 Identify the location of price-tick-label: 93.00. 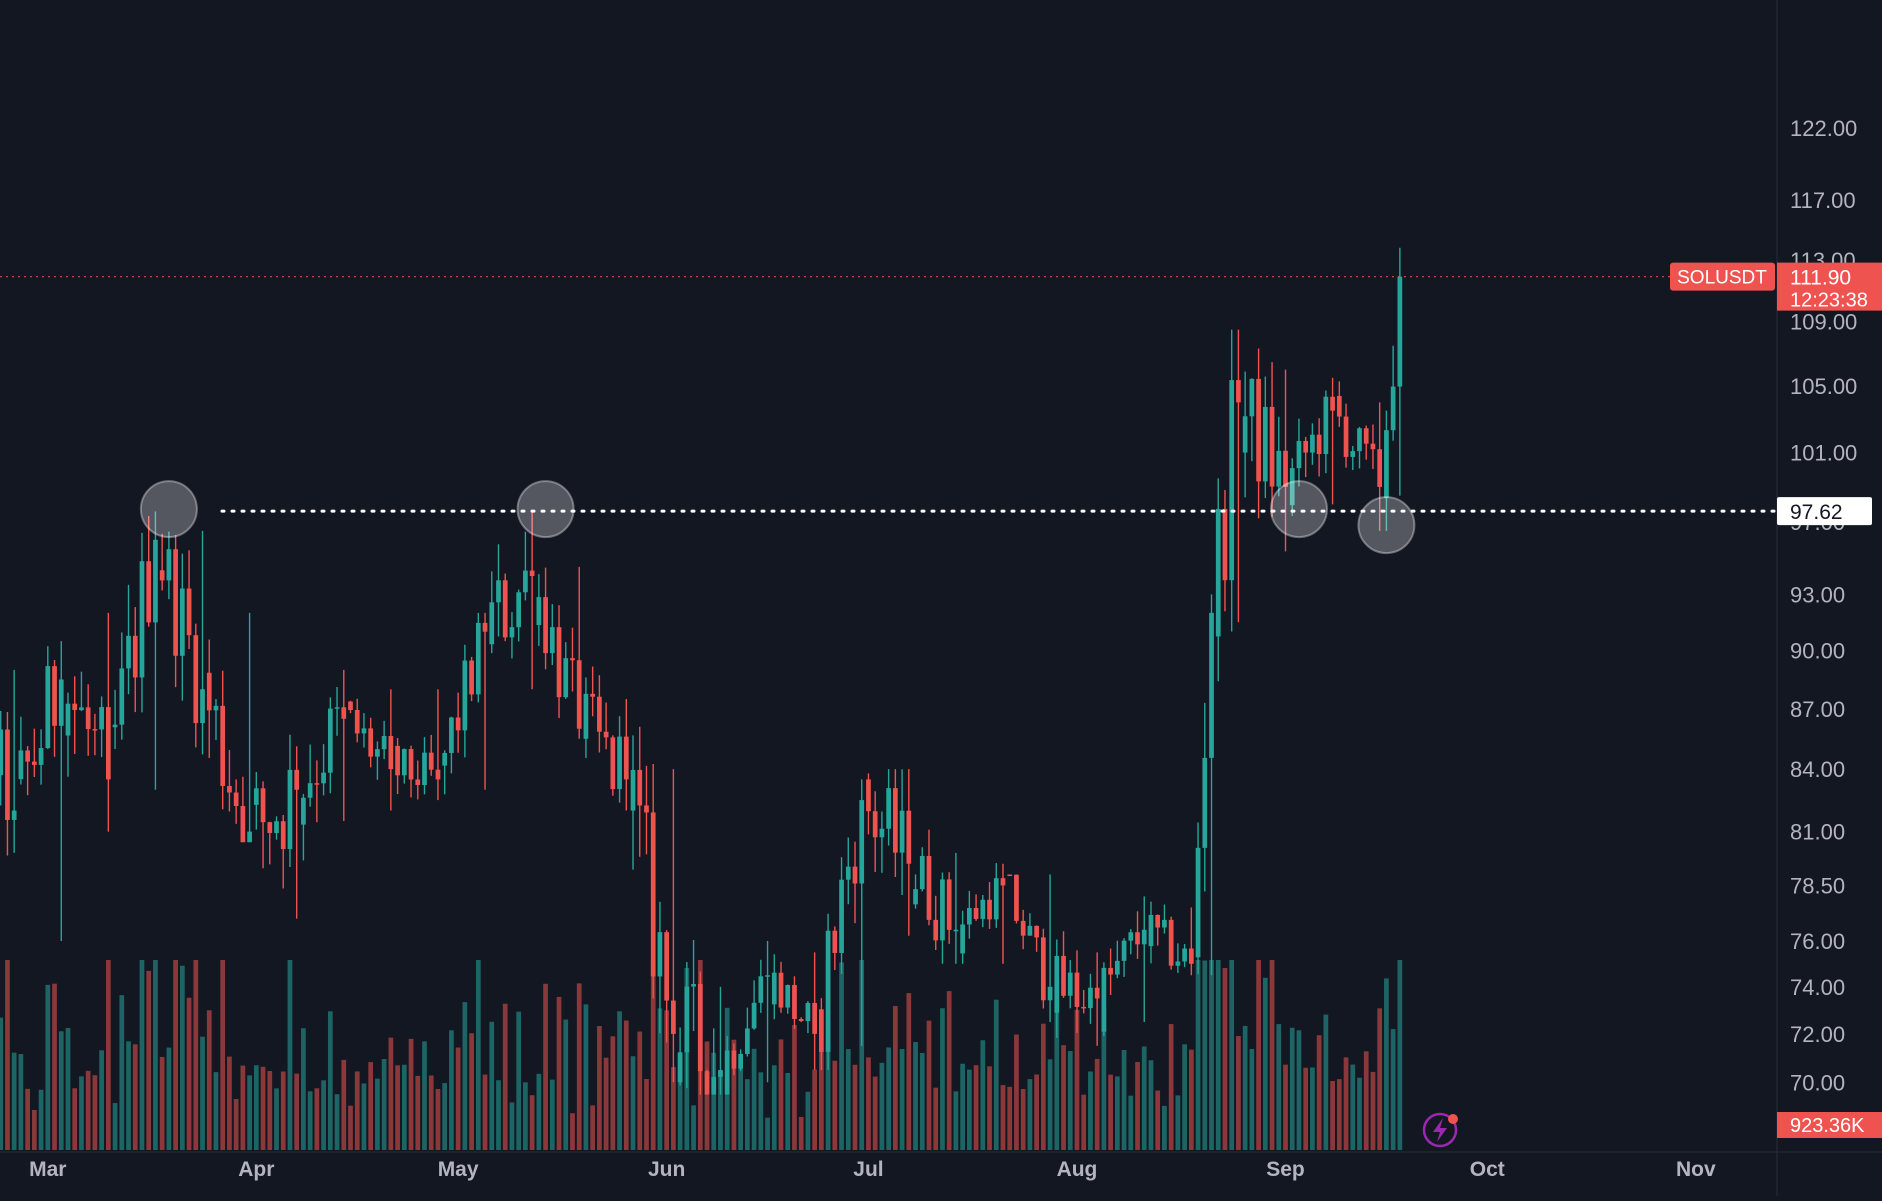
(1817, 594).